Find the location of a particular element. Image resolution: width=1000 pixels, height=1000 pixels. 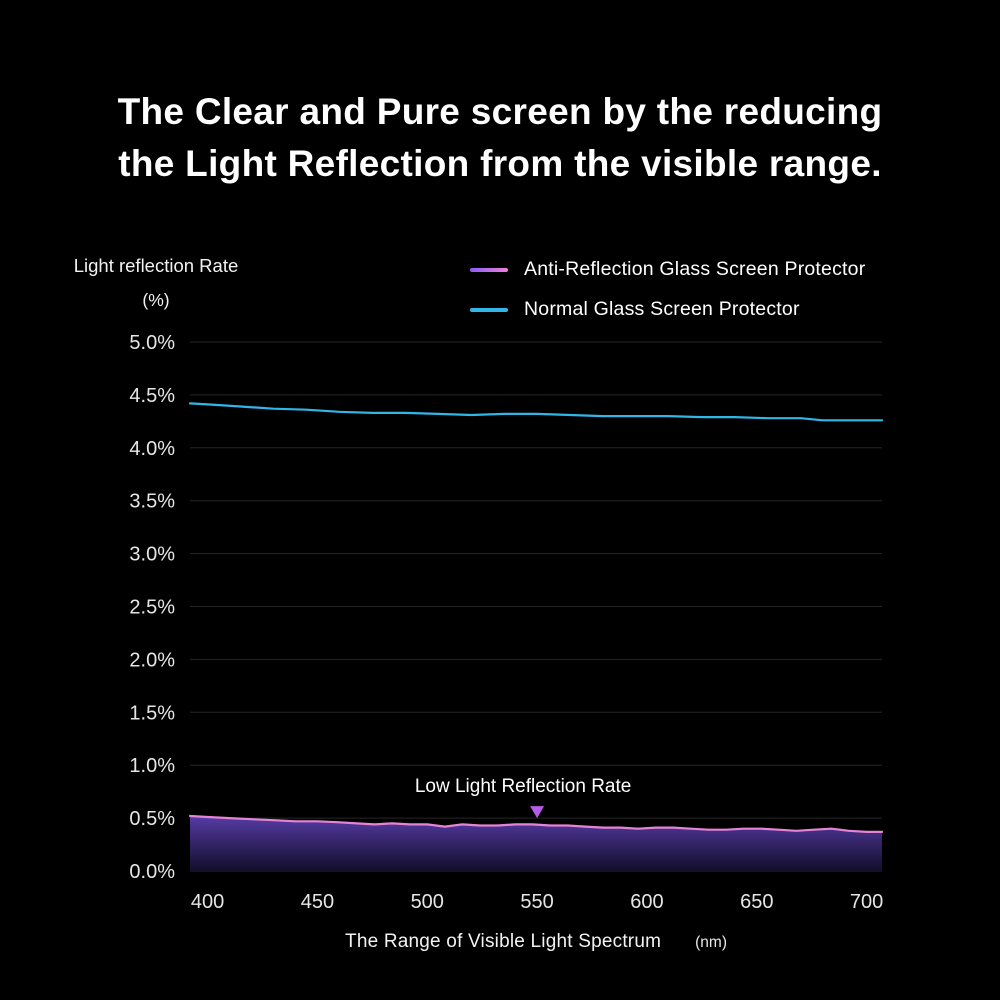

legend-item-normal: Normal Glass Screen Protector is located at coordinates (667, 309).